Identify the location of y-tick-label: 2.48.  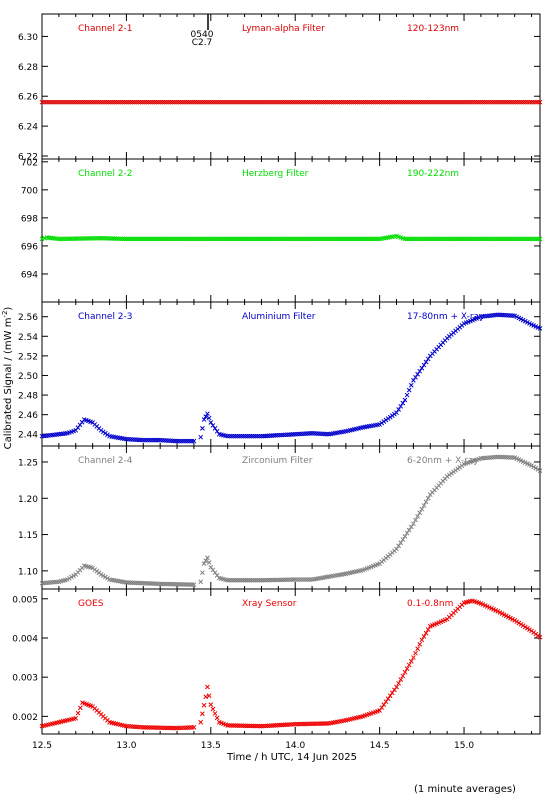
(28, 397).